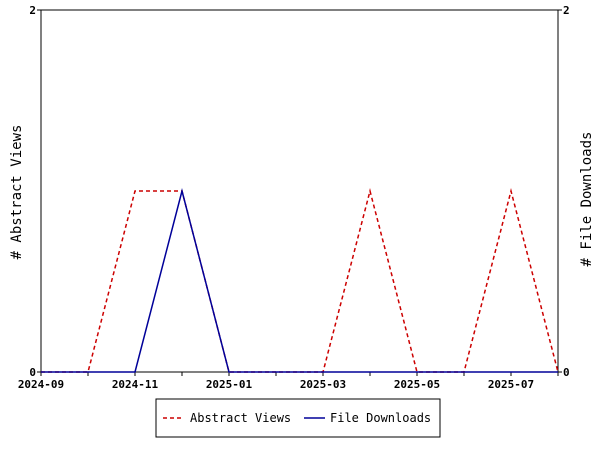 The image size is (600, 450). I want to click on x-tick-label: 2025-01, so click(229, 384).